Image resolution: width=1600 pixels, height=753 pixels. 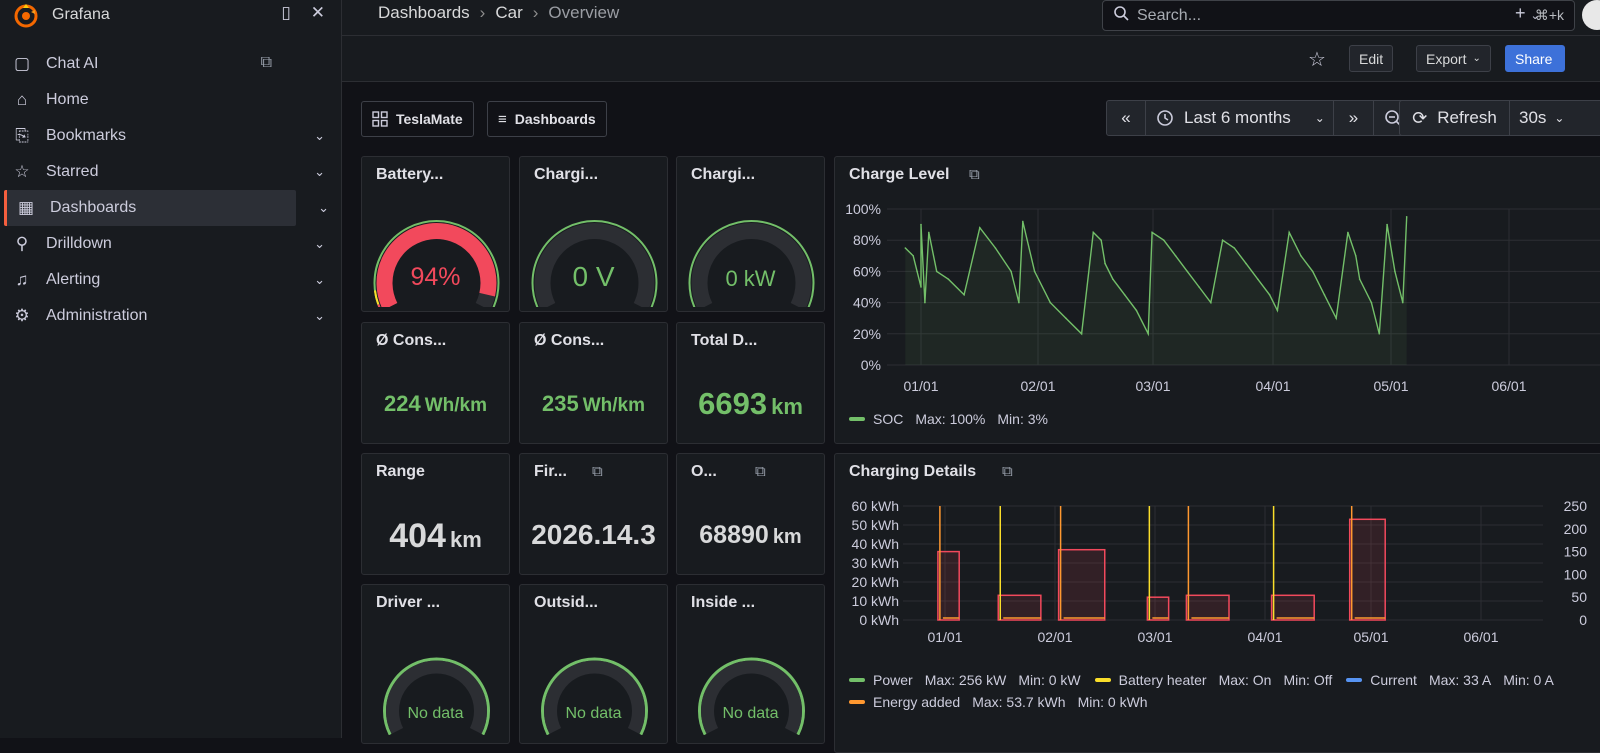 I want to click on y-tick-label-right: 0, so click(x=1583, y=620).